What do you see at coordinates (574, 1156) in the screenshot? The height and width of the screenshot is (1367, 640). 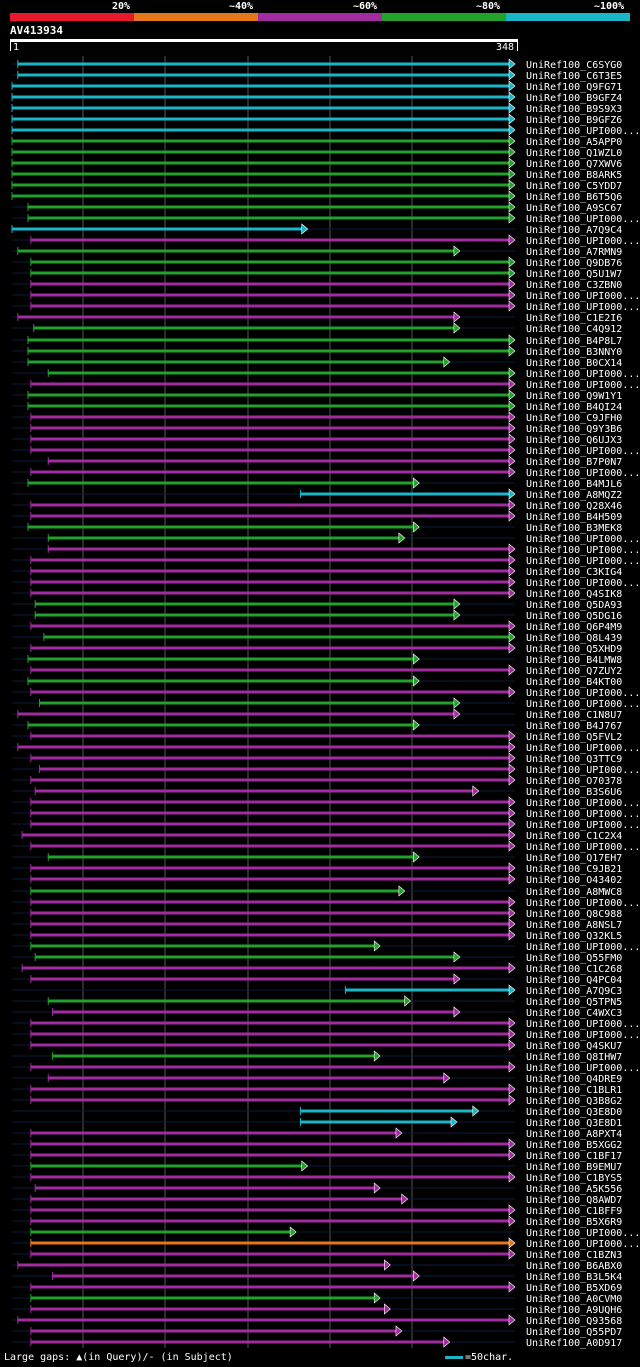 I see `hit-label: UniRef100_C1BF17` at bounding box center [574, 1156].